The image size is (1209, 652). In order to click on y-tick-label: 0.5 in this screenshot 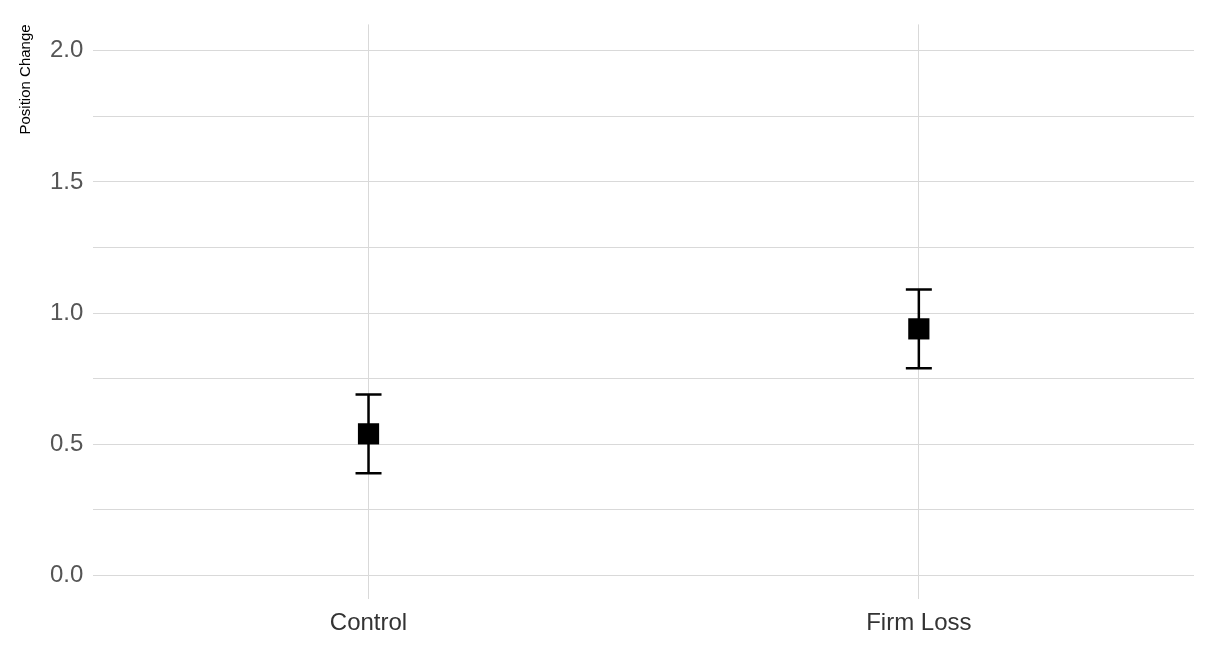, I will do `click(66, 442)`.